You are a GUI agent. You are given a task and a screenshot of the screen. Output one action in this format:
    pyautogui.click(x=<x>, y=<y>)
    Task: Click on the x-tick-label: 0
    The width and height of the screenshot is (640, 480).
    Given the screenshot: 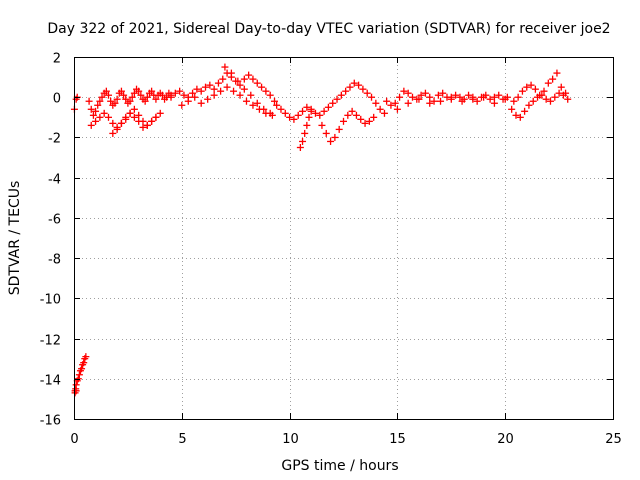 What is the action you would take?
    pyautogui.click(x=74, y=439)
    